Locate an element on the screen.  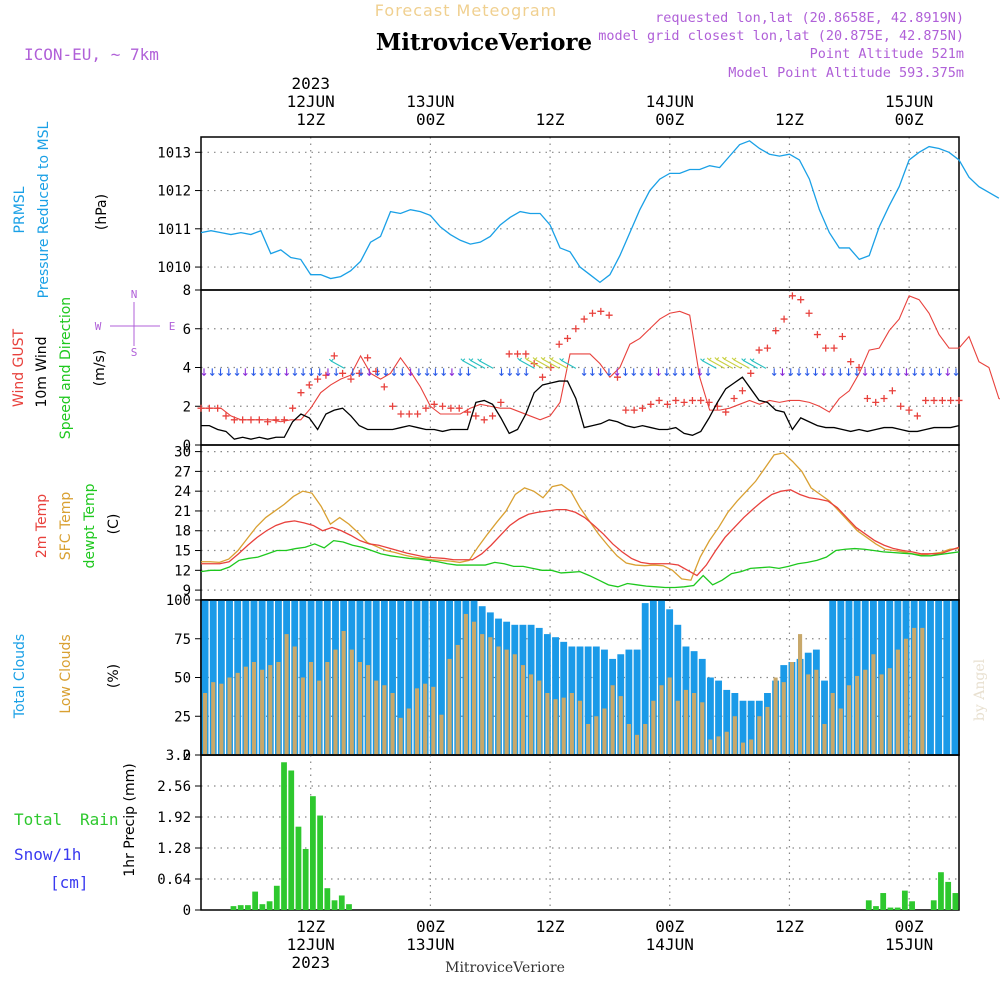
time-label-bottom: 12Z is located at coordinates (310, 926).